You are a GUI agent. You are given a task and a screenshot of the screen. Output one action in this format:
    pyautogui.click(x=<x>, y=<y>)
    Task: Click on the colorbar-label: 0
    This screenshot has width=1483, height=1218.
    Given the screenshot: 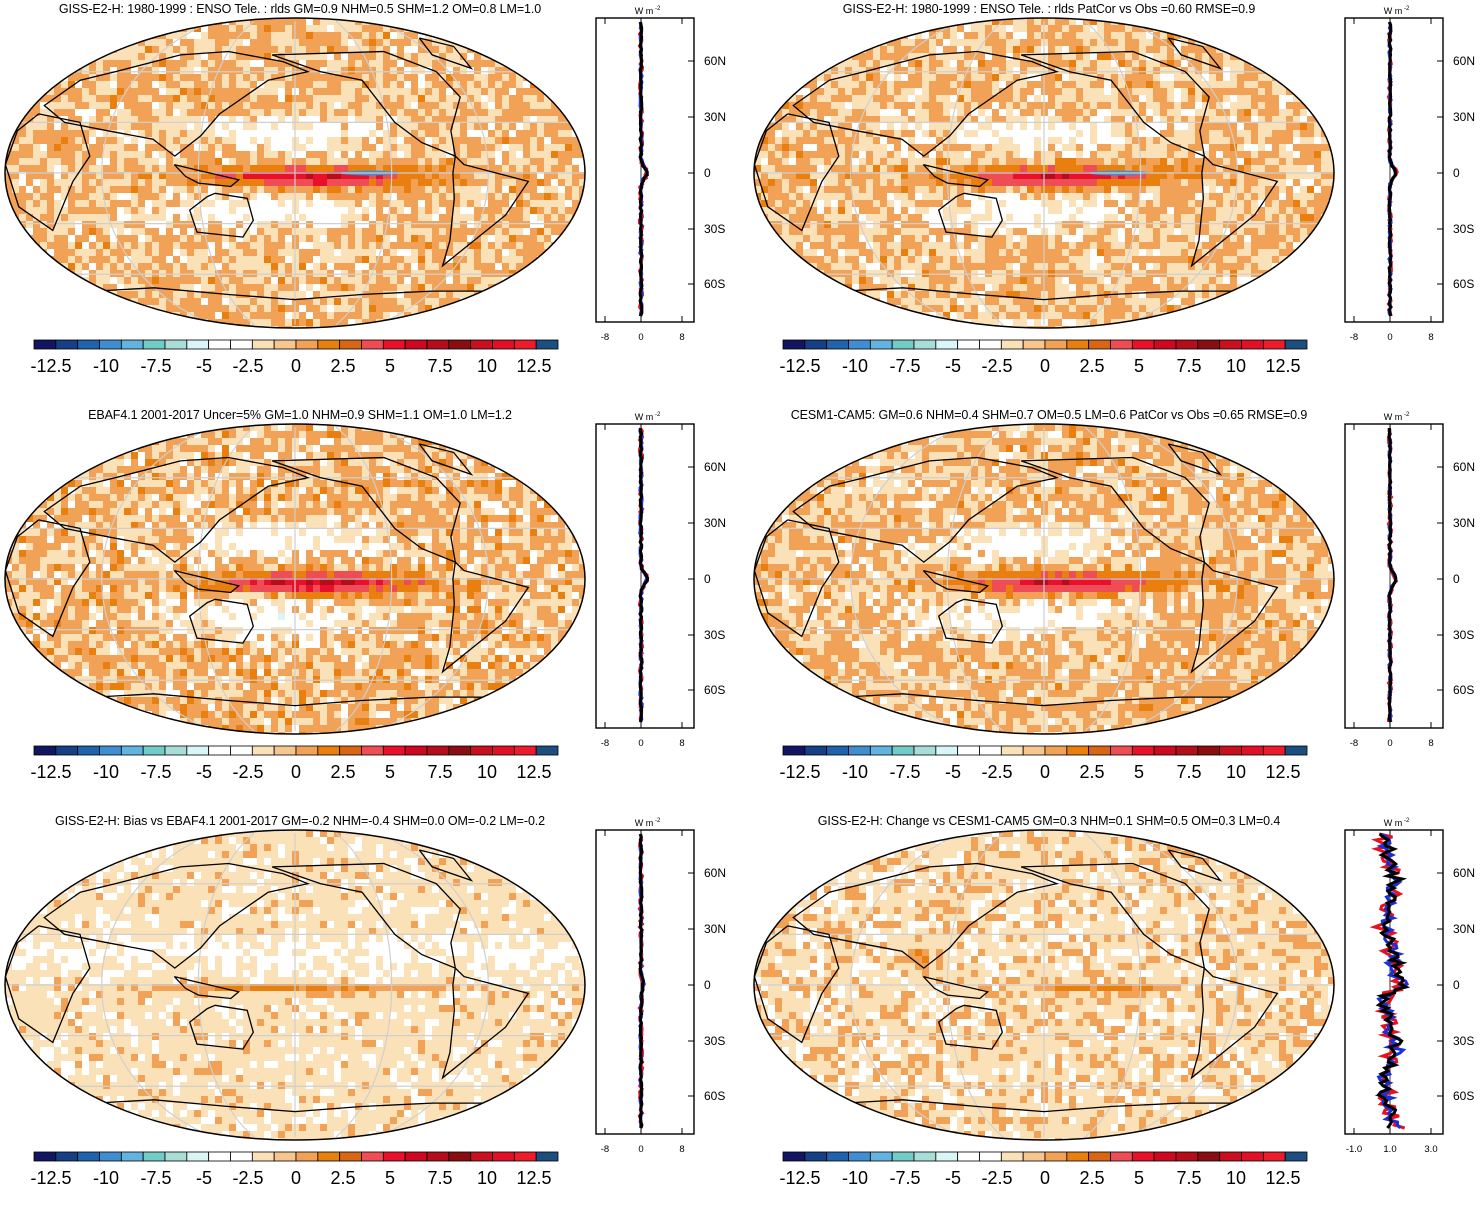 What is the action you would take?
    pyautogui.click(x=1045, y=772)
    